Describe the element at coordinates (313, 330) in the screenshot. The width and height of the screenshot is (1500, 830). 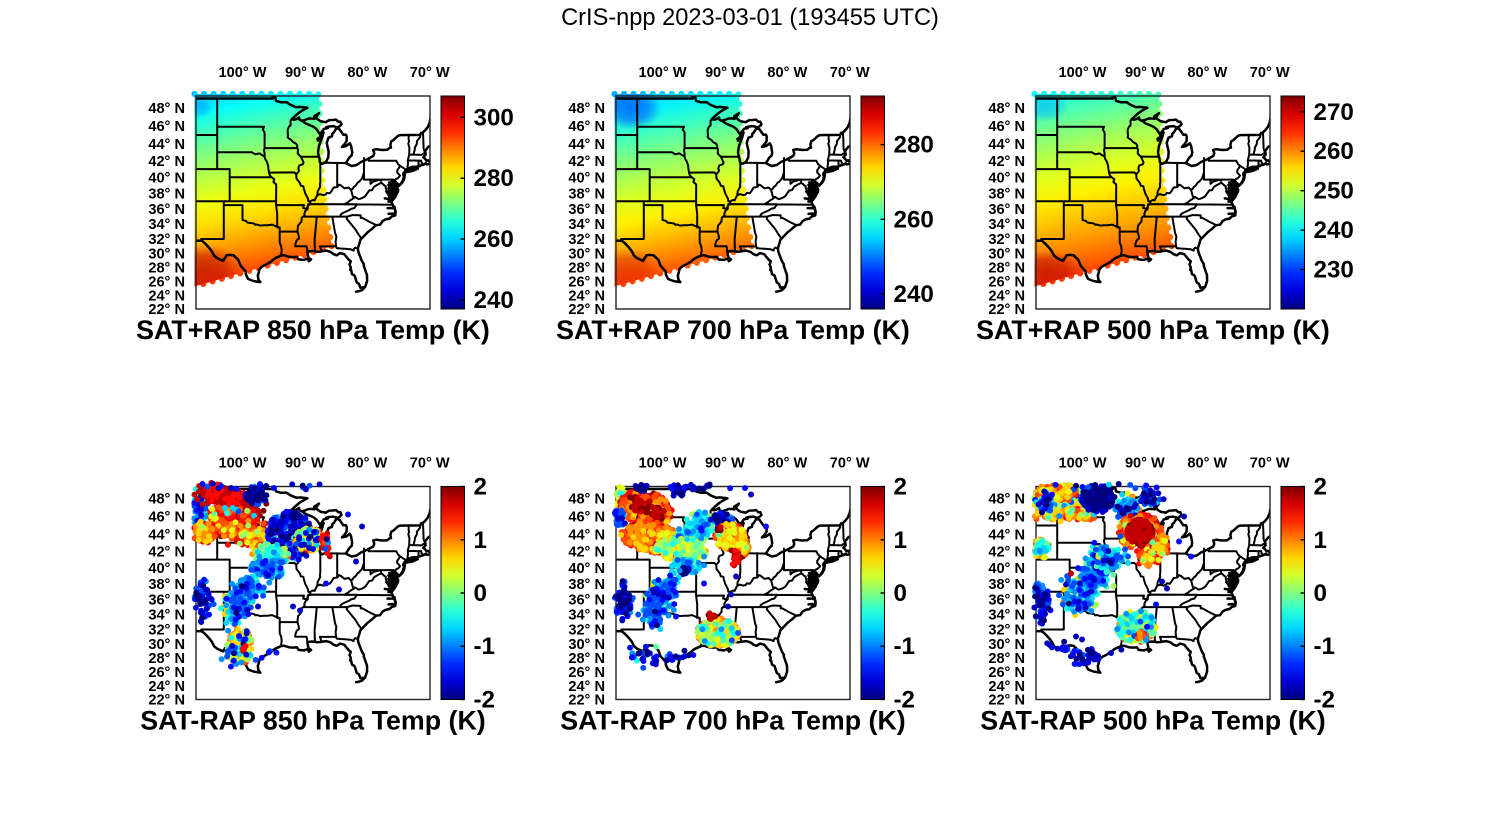
I see `svg-text: SAT+RAP 850 hPa Temp (K)` at that location.